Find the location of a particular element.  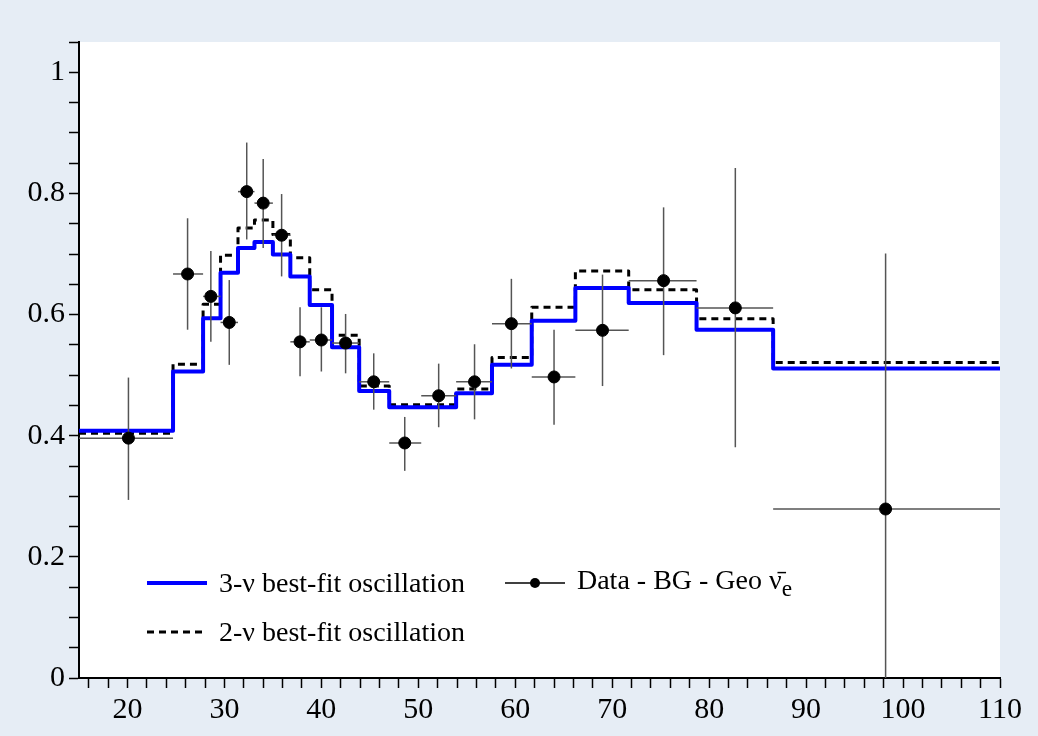

y-tick-label: 0.2 is located at coordinates (46, 554).